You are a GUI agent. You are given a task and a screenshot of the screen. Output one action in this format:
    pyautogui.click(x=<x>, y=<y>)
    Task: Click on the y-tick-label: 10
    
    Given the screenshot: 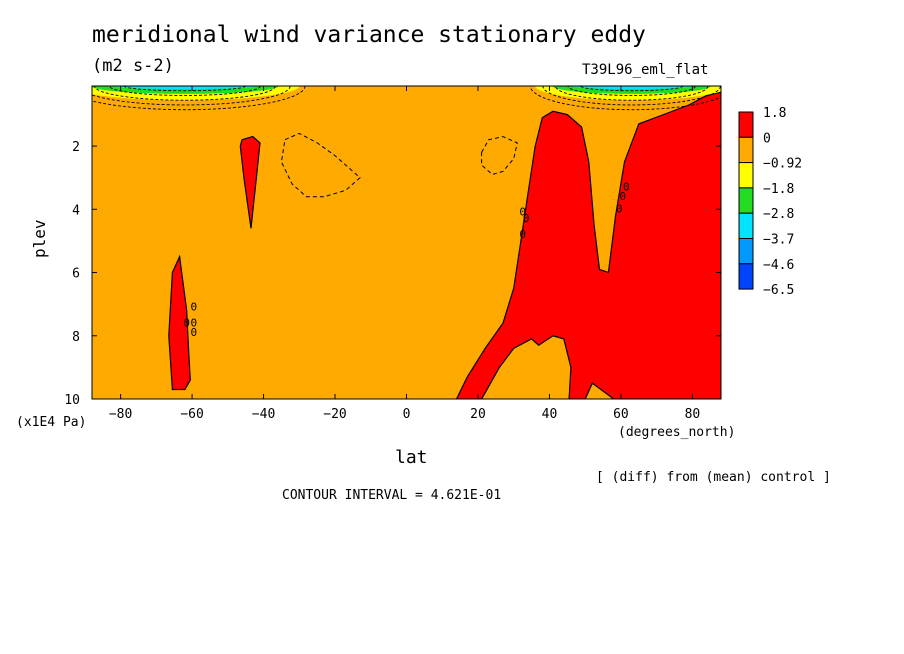 What is the action you would take?
    pyautogui.click(x=72, y=400)
    